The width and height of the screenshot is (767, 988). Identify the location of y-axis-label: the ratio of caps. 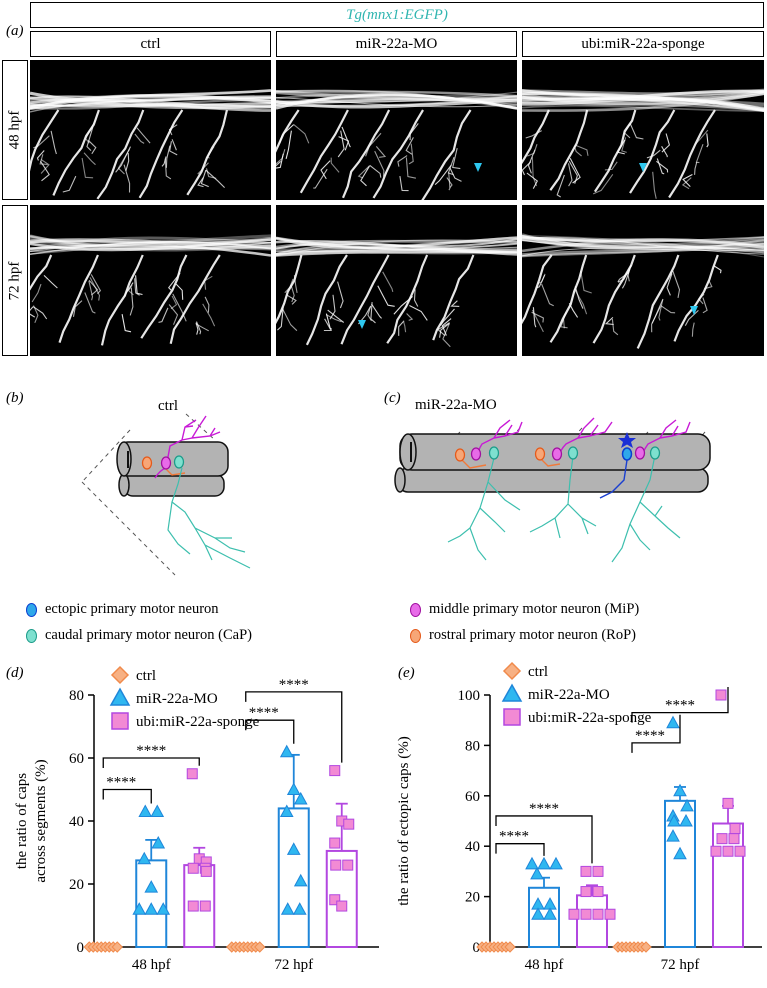
(22, 821).